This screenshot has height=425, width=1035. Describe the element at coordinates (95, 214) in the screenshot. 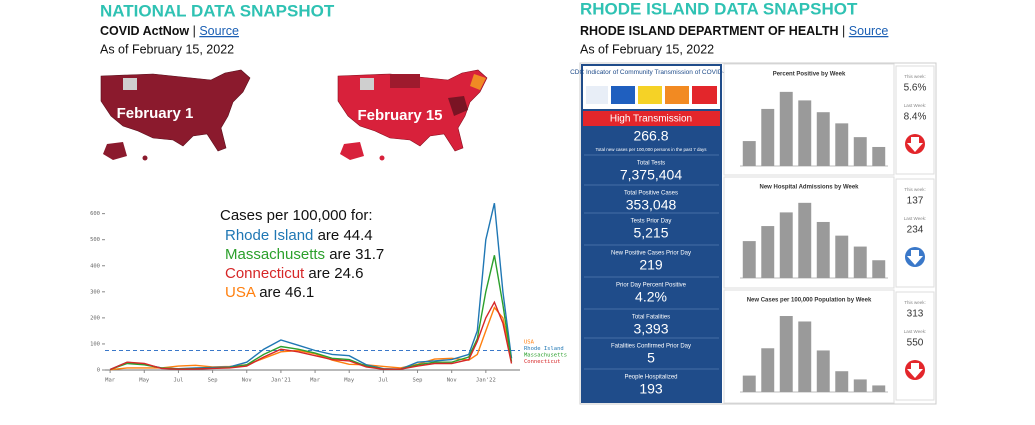

I see `y-tick-label: 600` at that location.